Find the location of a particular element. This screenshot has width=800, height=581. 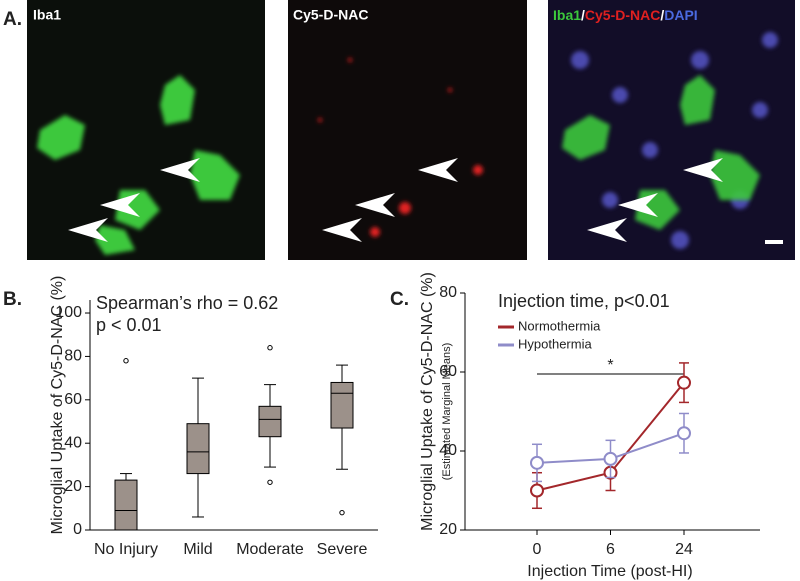

label-part: Cy5-D-NAC is located at coordinates (622, 15).